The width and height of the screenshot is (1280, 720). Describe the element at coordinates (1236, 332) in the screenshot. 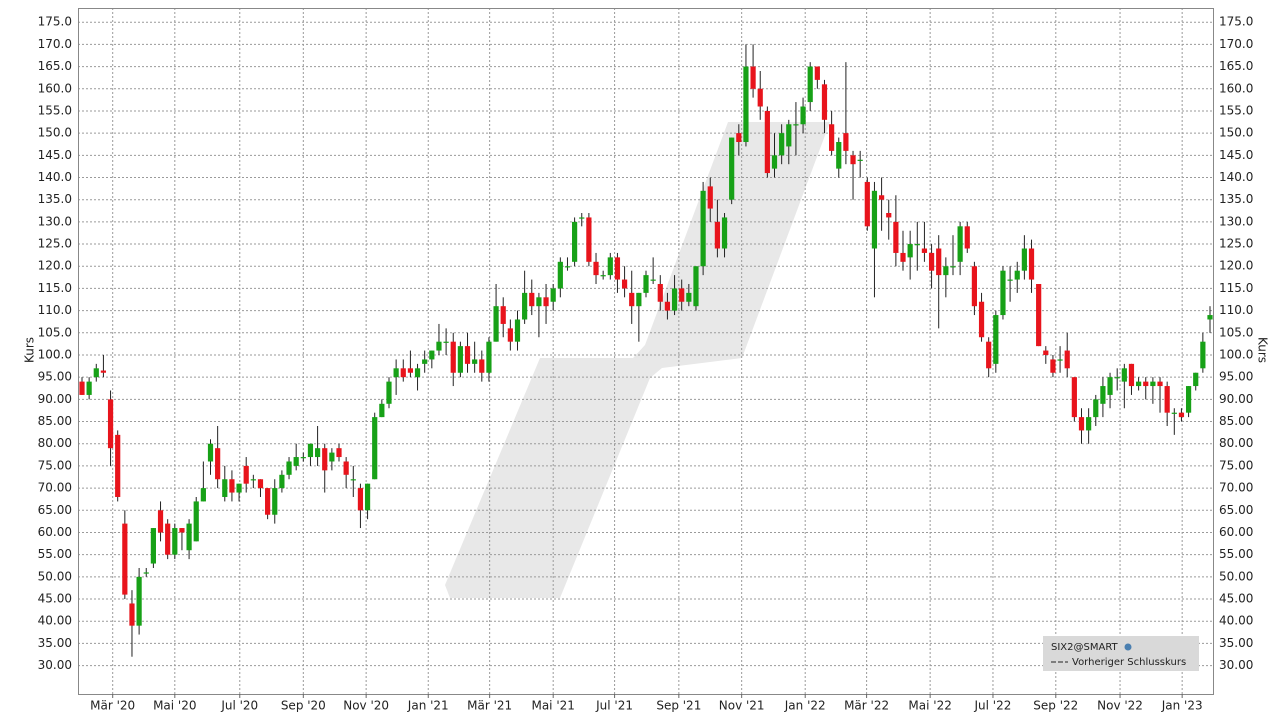

I see `y-tick-label-right: 105.0` at that location.